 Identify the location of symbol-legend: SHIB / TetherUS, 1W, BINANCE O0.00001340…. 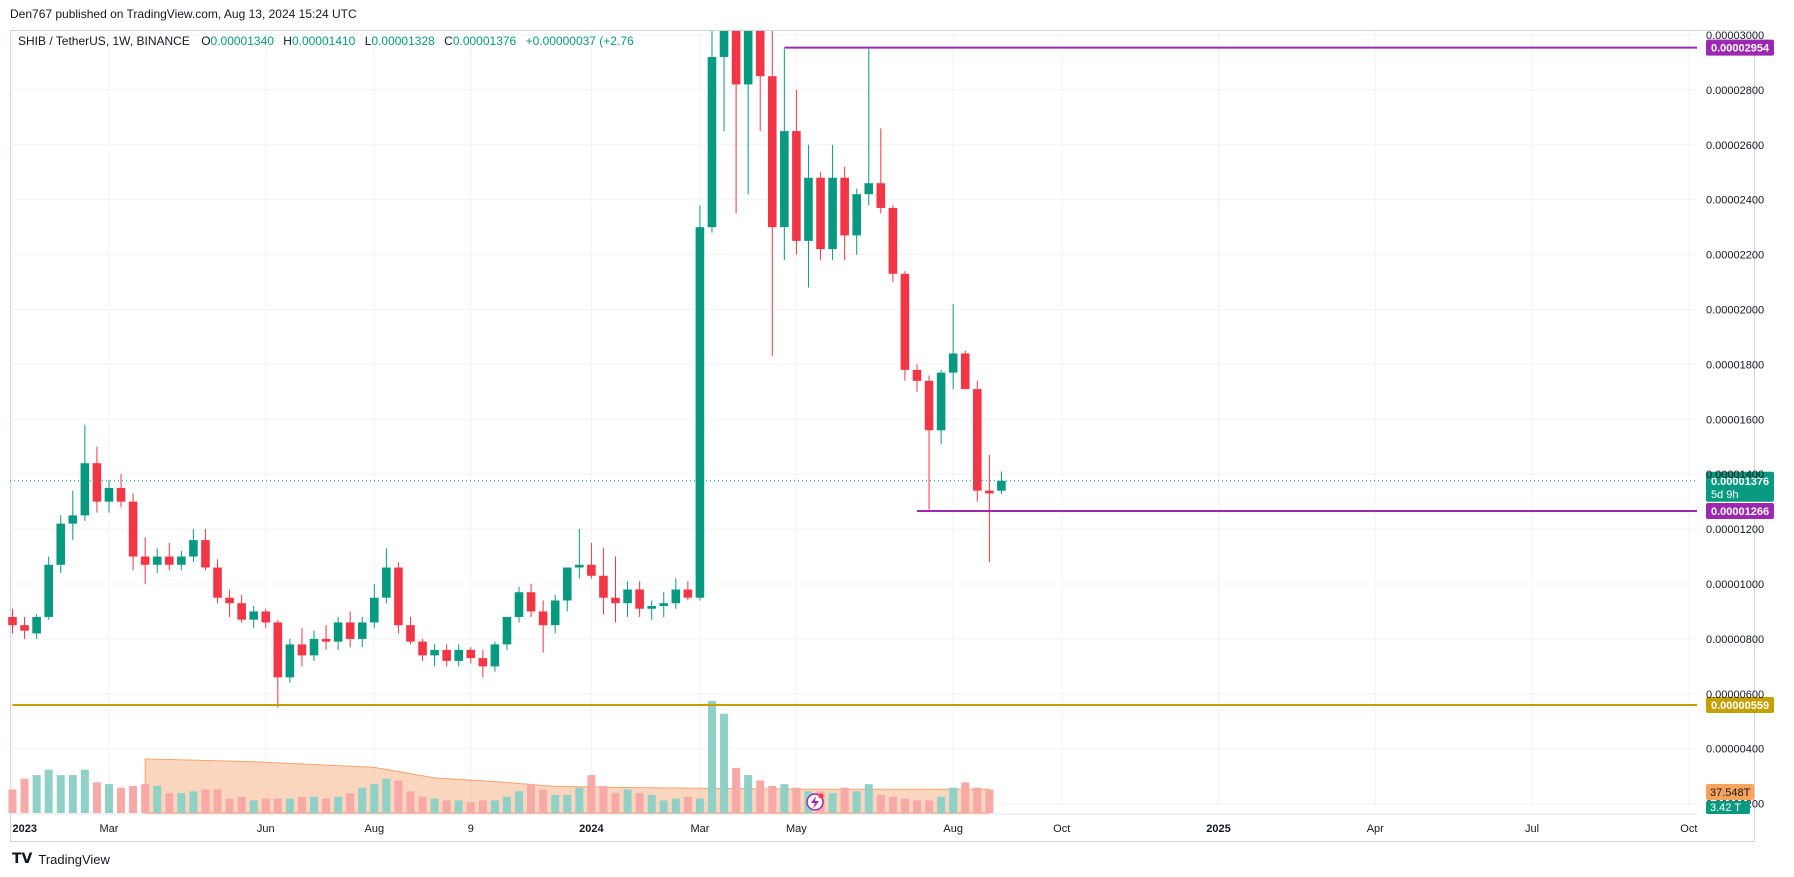
(329, 41).